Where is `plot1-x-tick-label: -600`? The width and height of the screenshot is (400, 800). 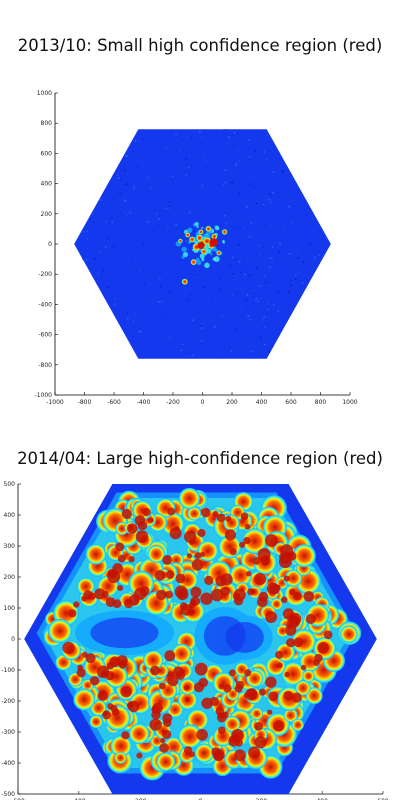 plot1-x-tick-label: -600 is located at coordinates (114, 402).